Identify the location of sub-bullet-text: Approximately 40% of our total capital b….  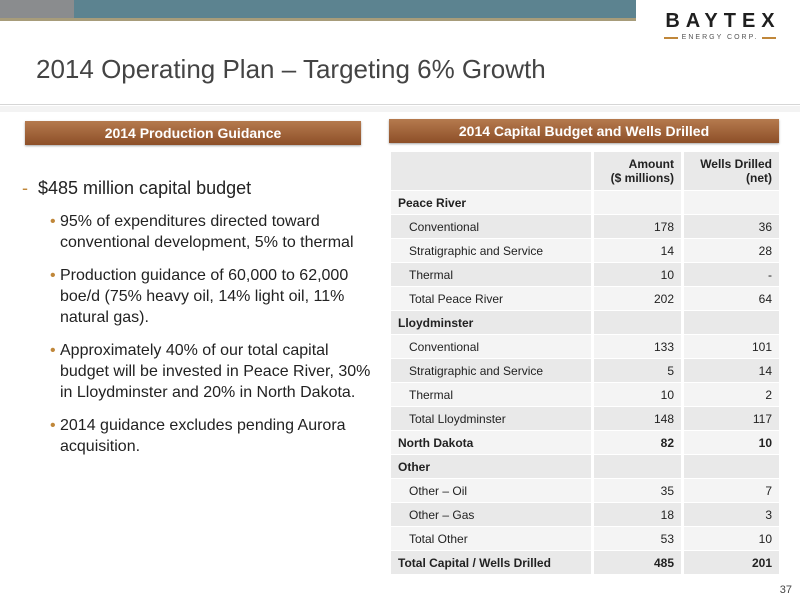
(215, 371).